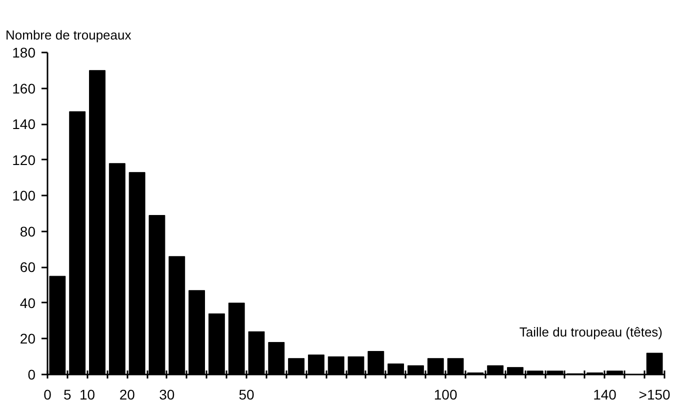 The height and width of the screenshot is (405, 696). What do you see at coordinates (24, 52) in the screenshot?
I see `y-tick-label: 180` at bounding box center [24, 52].